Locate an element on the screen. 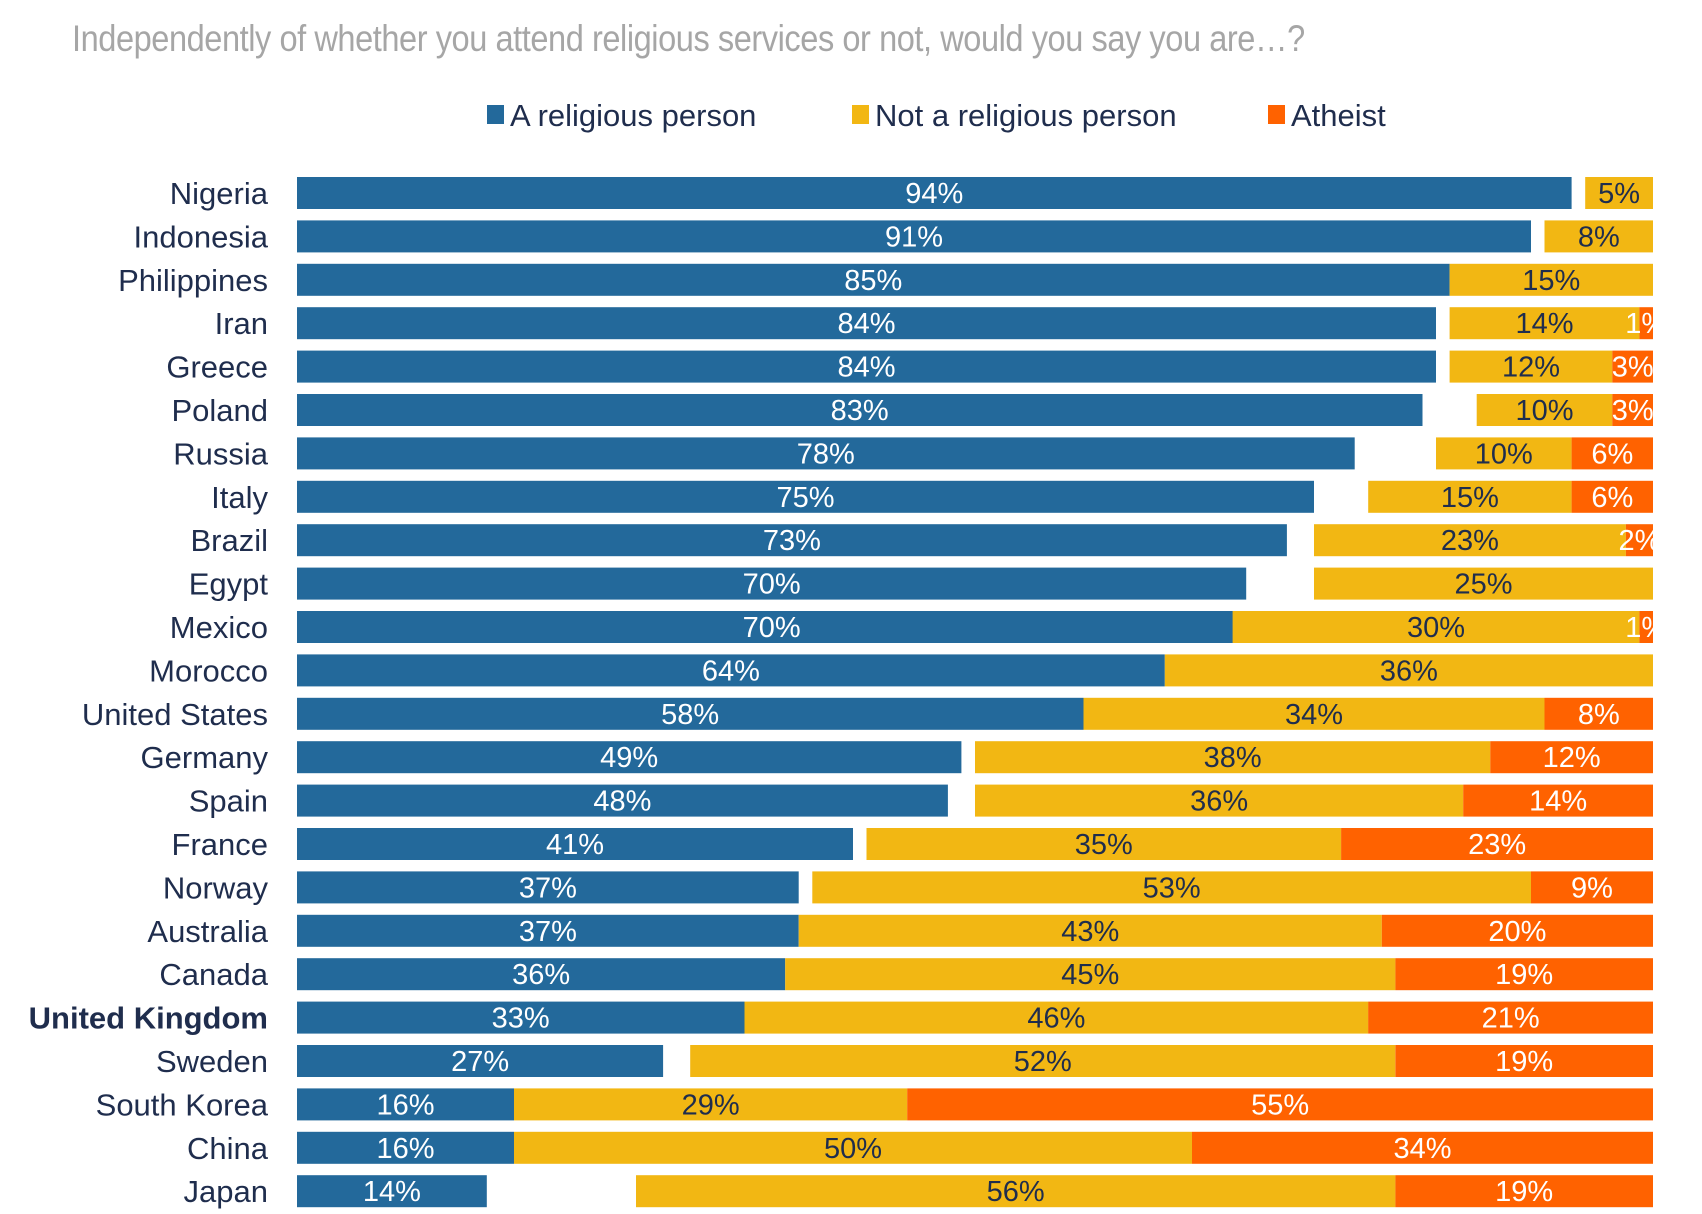 Image resolution: width=1702 pixels, height=1214 pixels. legend-item-3: Atheist is located at coordinates (1327, 115).